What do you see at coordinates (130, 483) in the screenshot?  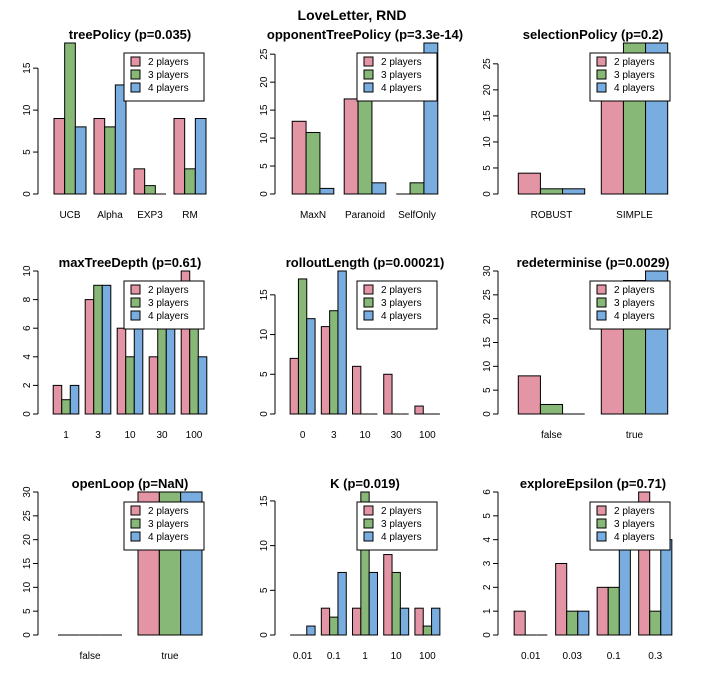 I see `panel-title: openLoop (p=NaN)` at bounding box center [130, 483].